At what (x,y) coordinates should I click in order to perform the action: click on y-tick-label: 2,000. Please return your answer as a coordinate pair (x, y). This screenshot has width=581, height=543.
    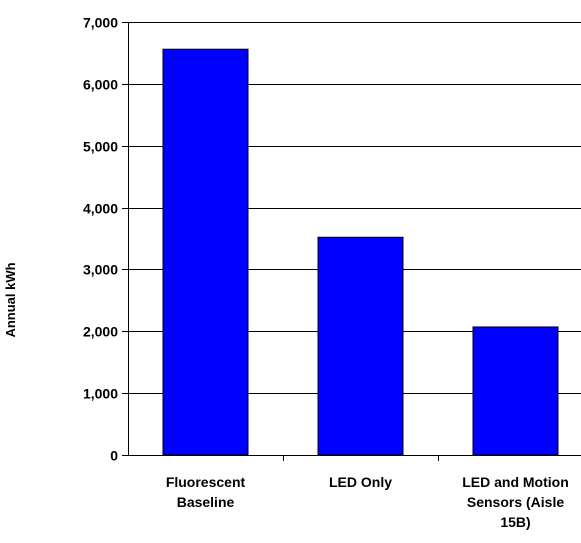
    Looking at the image, I should click on (100, 332).